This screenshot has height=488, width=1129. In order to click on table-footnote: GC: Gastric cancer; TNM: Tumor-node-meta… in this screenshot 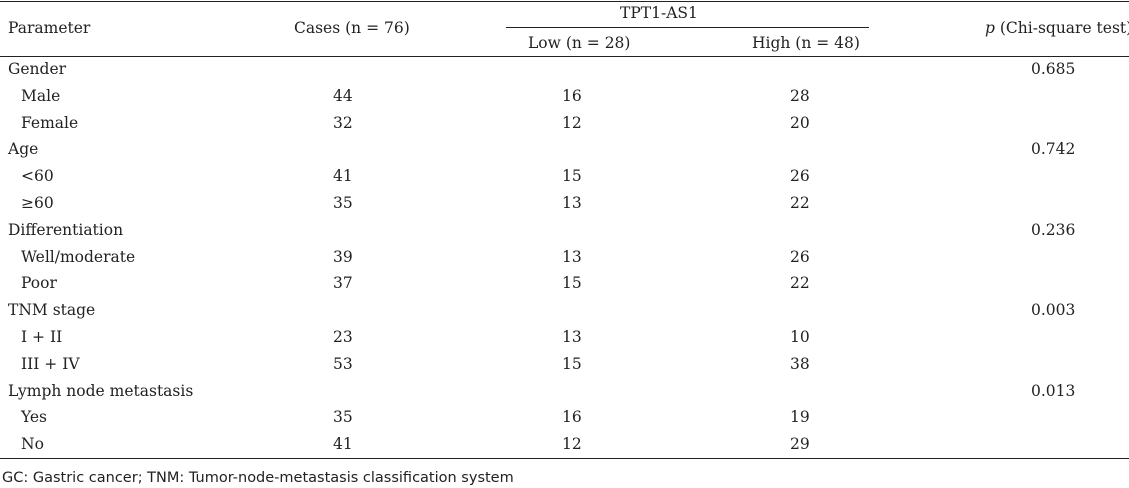, I will do `click(258, 478)`.